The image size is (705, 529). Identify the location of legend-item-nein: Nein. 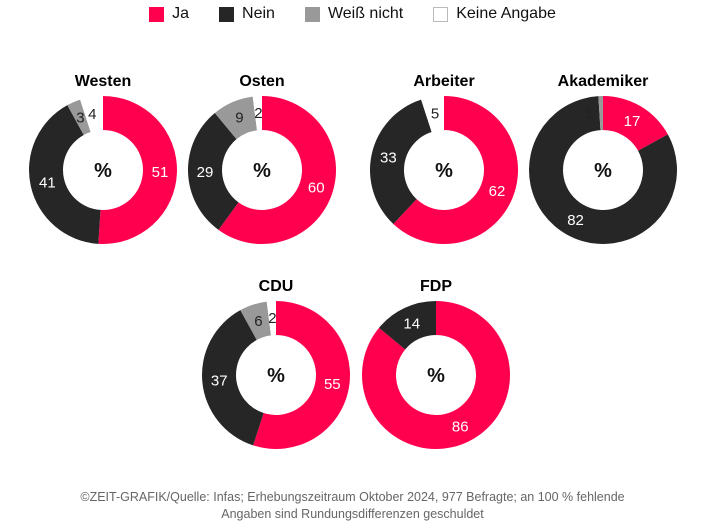
(247, 14).